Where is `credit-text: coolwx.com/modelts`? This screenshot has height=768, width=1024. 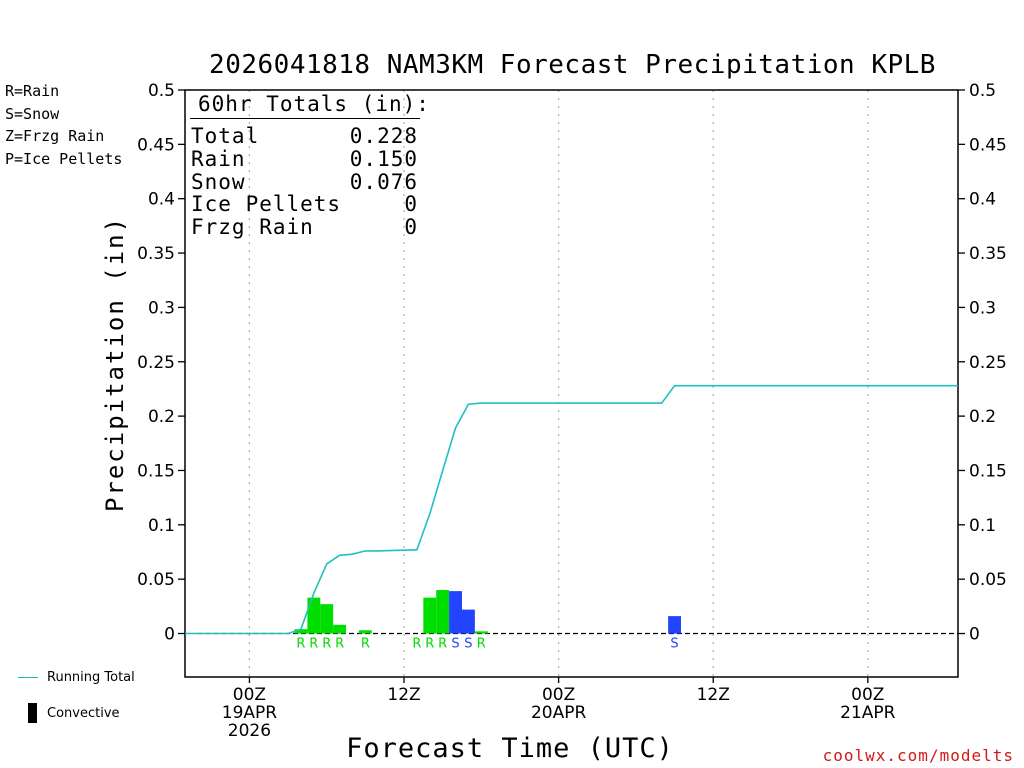 credit-text: coolwx.com/modelts is located at coordinates (918, 755).